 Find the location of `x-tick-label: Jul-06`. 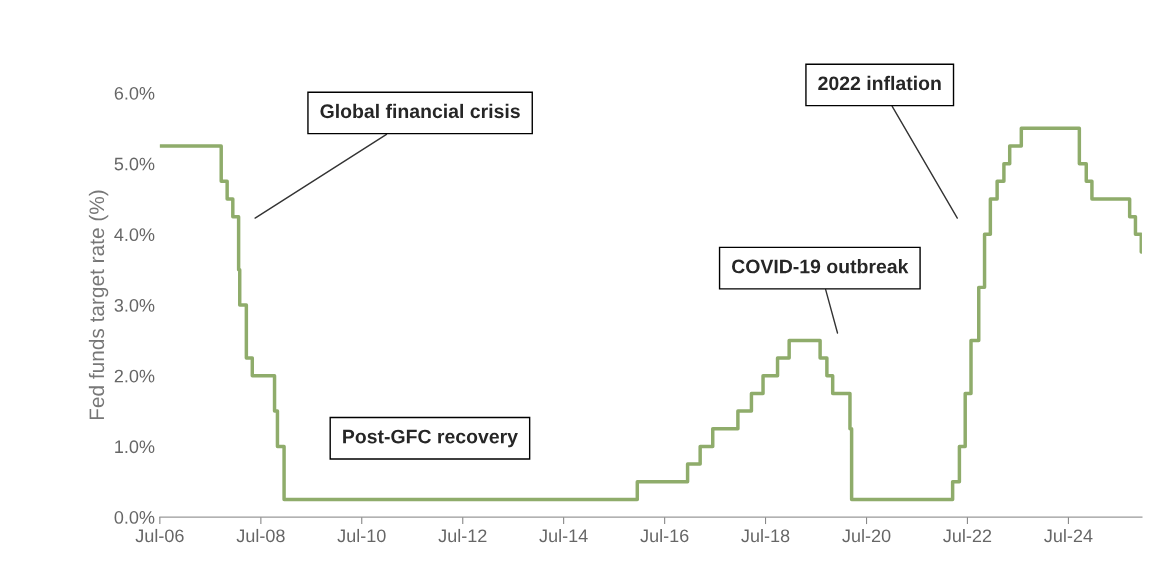

x-tick-label: Jul-06 is located at coordinates (159, 535).